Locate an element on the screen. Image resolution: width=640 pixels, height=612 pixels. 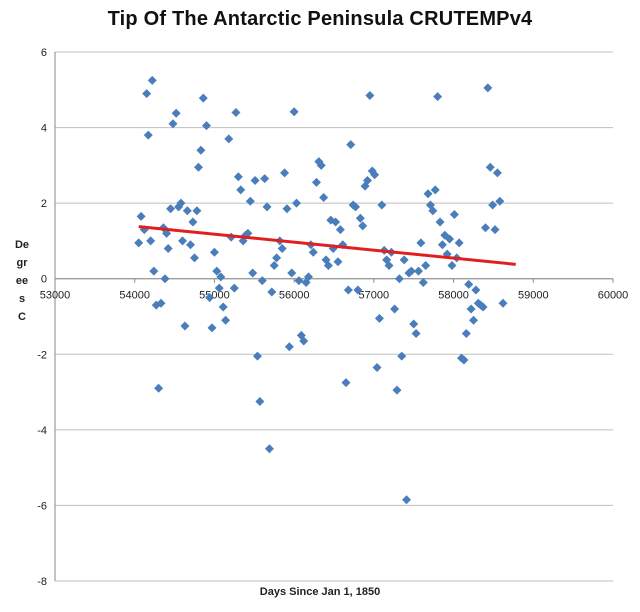
y-tick-label: -2 is located at coordinates (42, 355).